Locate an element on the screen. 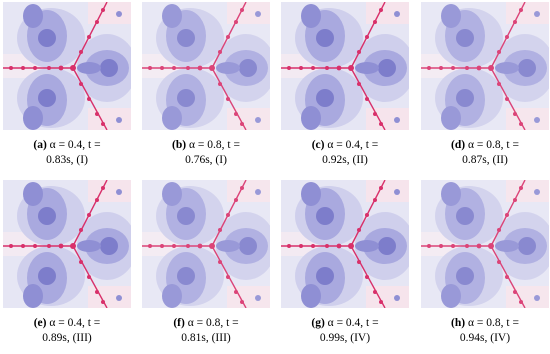  subfigure: (c) α = 0.4, t = 0.92s, (II) is located at coordinates (345, 85).